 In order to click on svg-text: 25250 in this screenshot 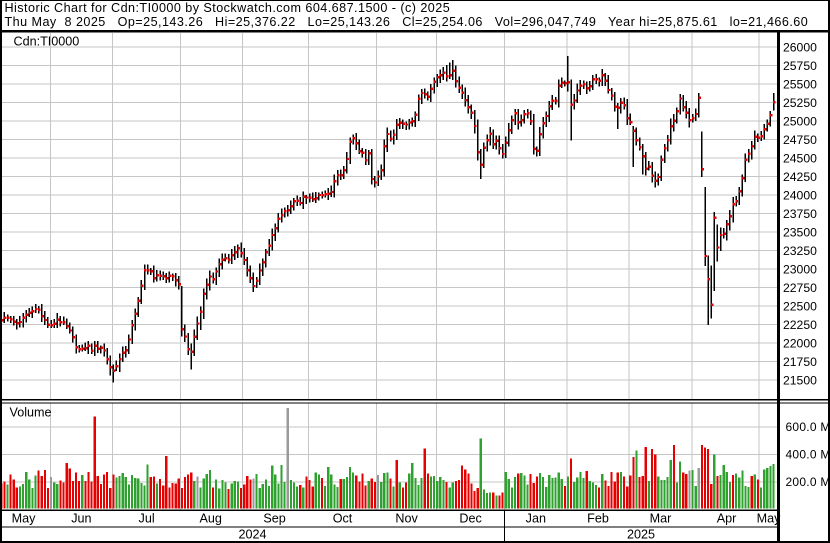, I will do `click(800, 103)`.